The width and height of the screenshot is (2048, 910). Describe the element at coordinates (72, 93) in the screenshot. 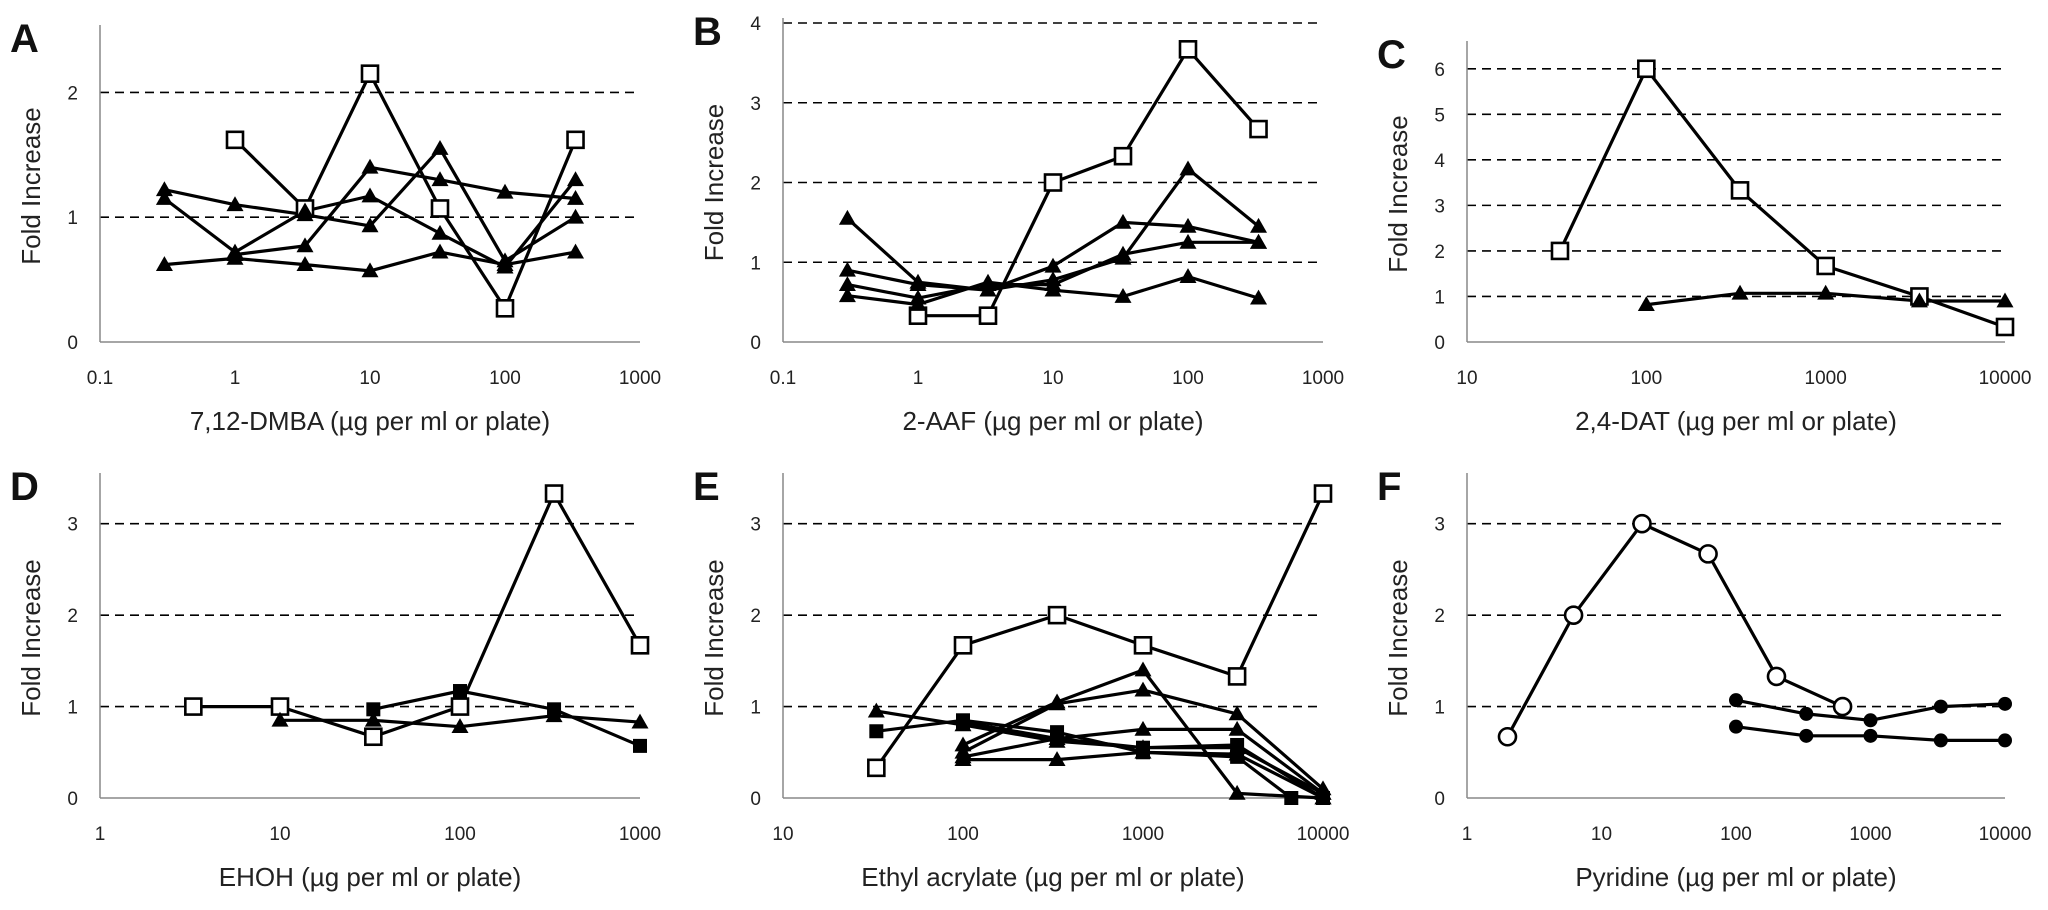

I see `y-tick-label-A-2: 2` at that location.